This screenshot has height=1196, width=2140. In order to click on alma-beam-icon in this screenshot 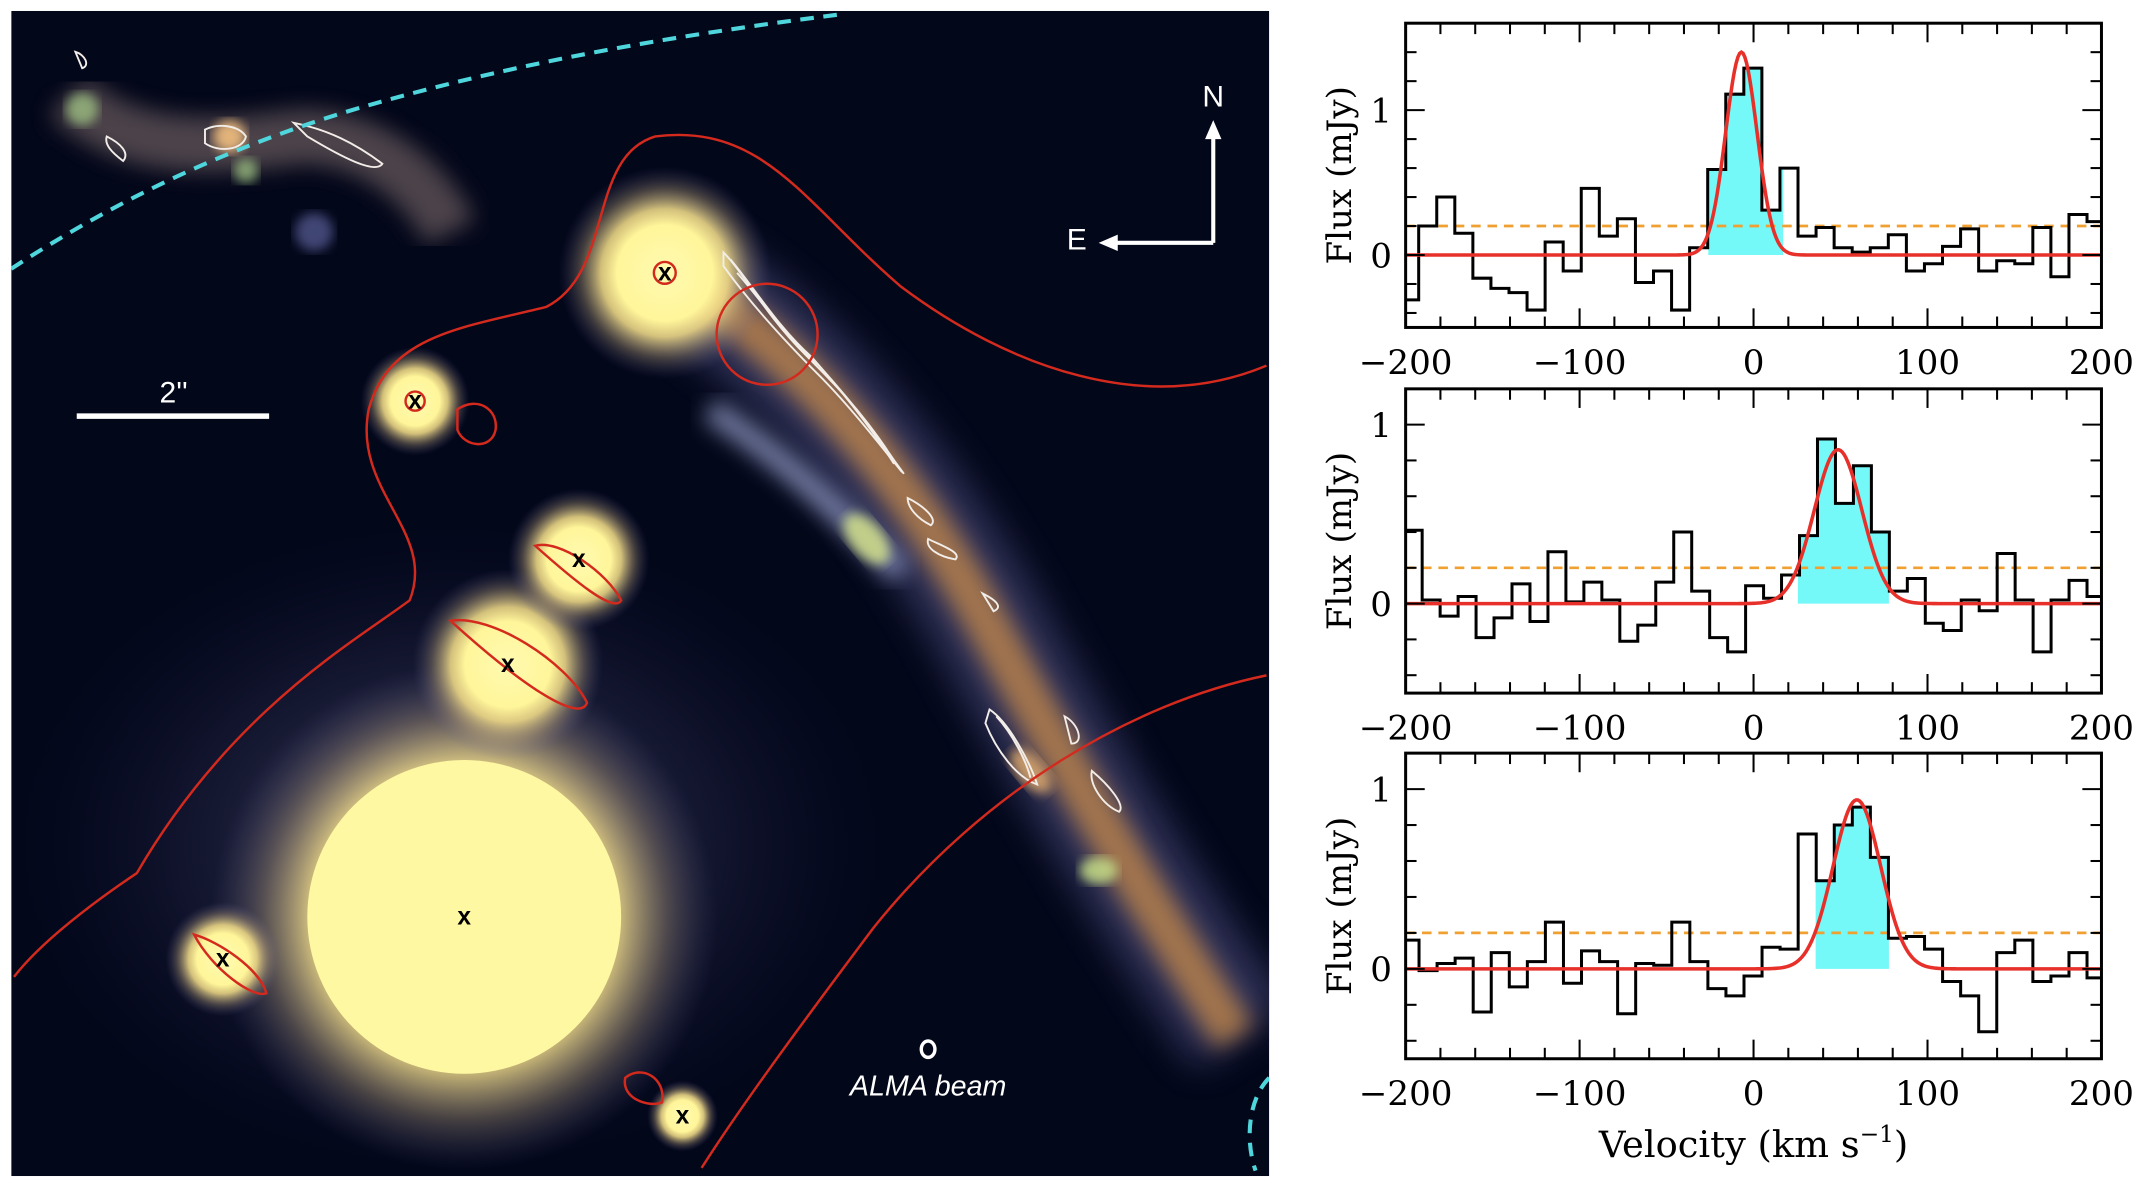, I will do `click(928, 1049)`.